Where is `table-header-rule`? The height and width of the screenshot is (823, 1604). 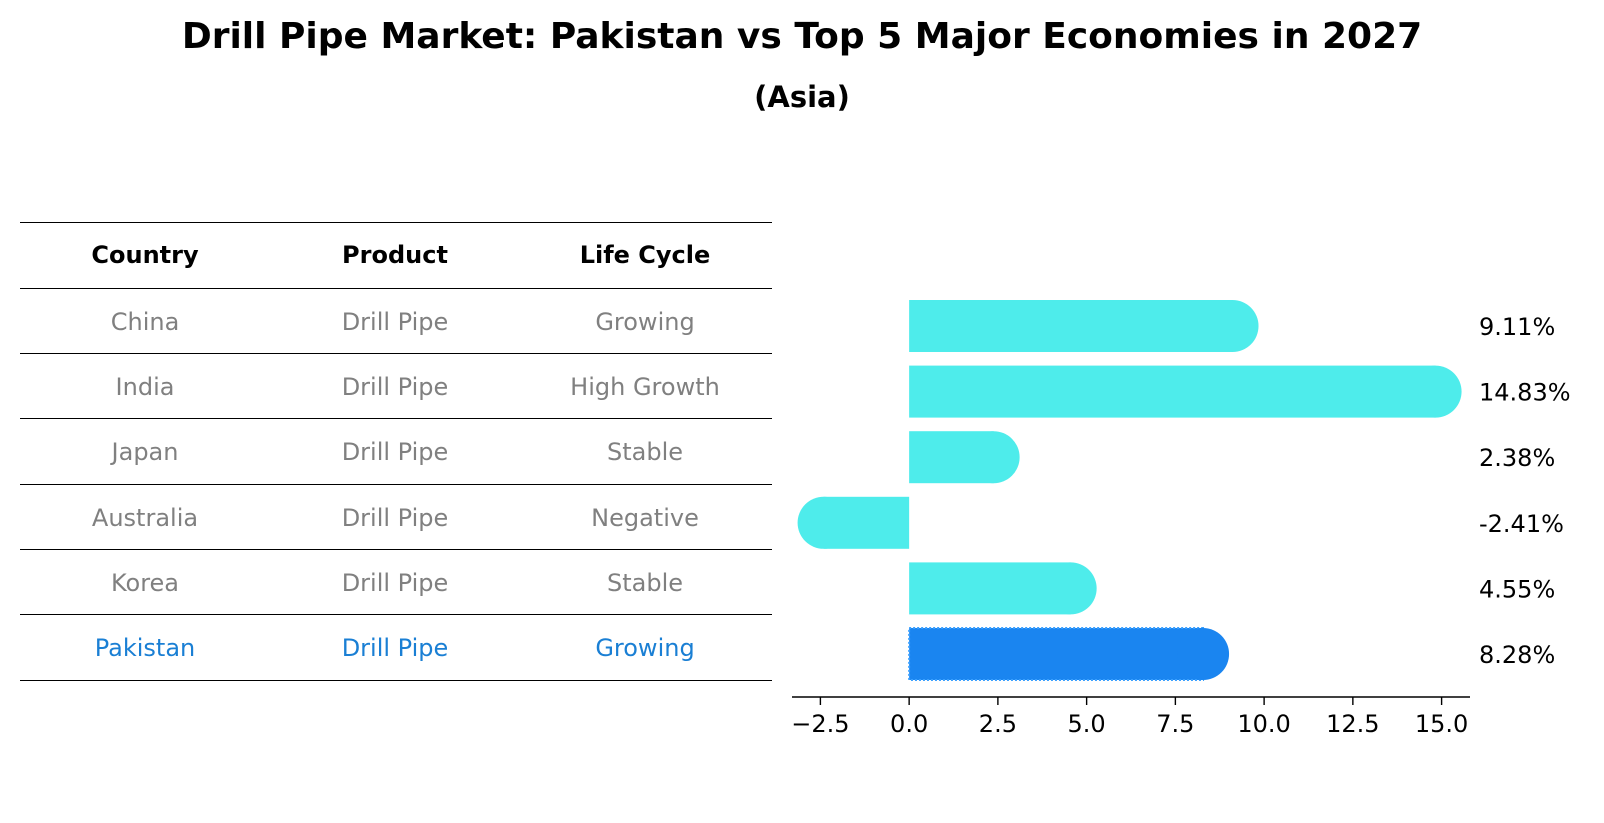
table-header-rule is located at coordinates (396, 288).